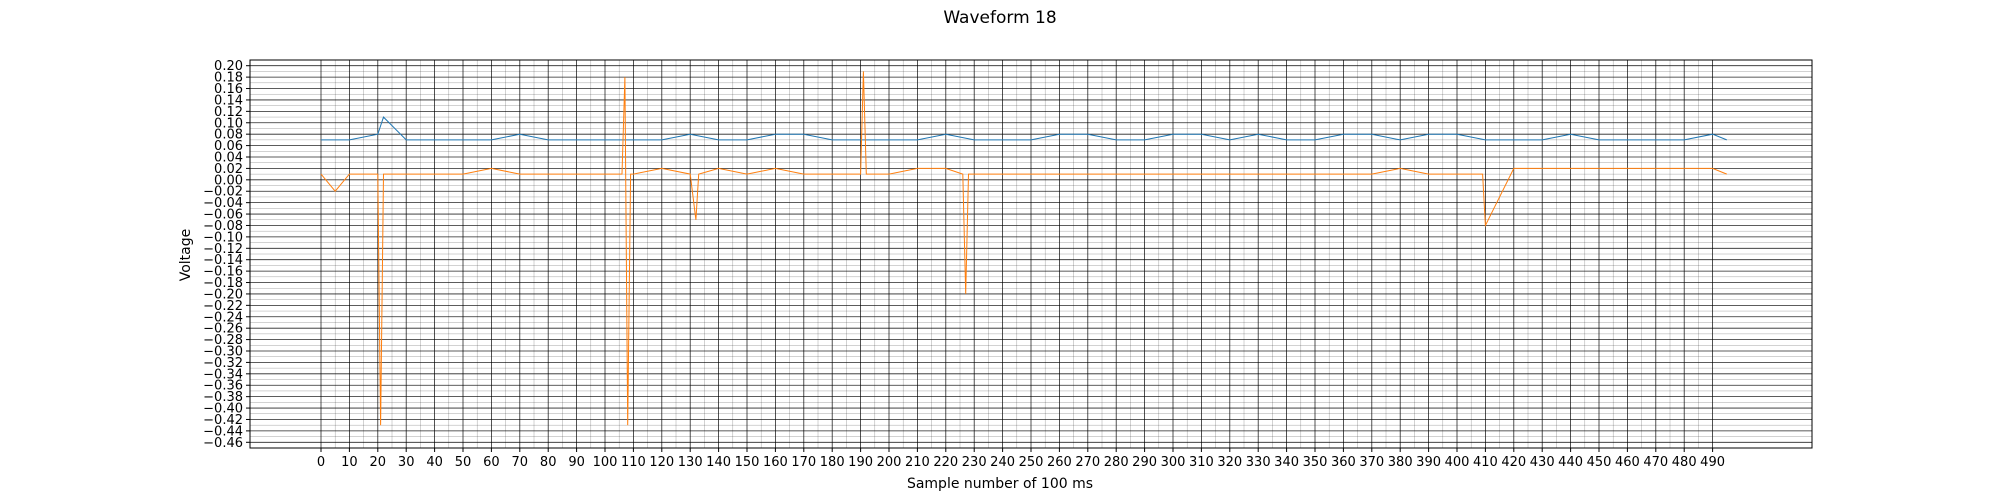 This screenshot has height=500, width=2000. Describe the element at coordinates (223, 203) in the screenshot. I see `y-tick-label: −0.04` at that location.